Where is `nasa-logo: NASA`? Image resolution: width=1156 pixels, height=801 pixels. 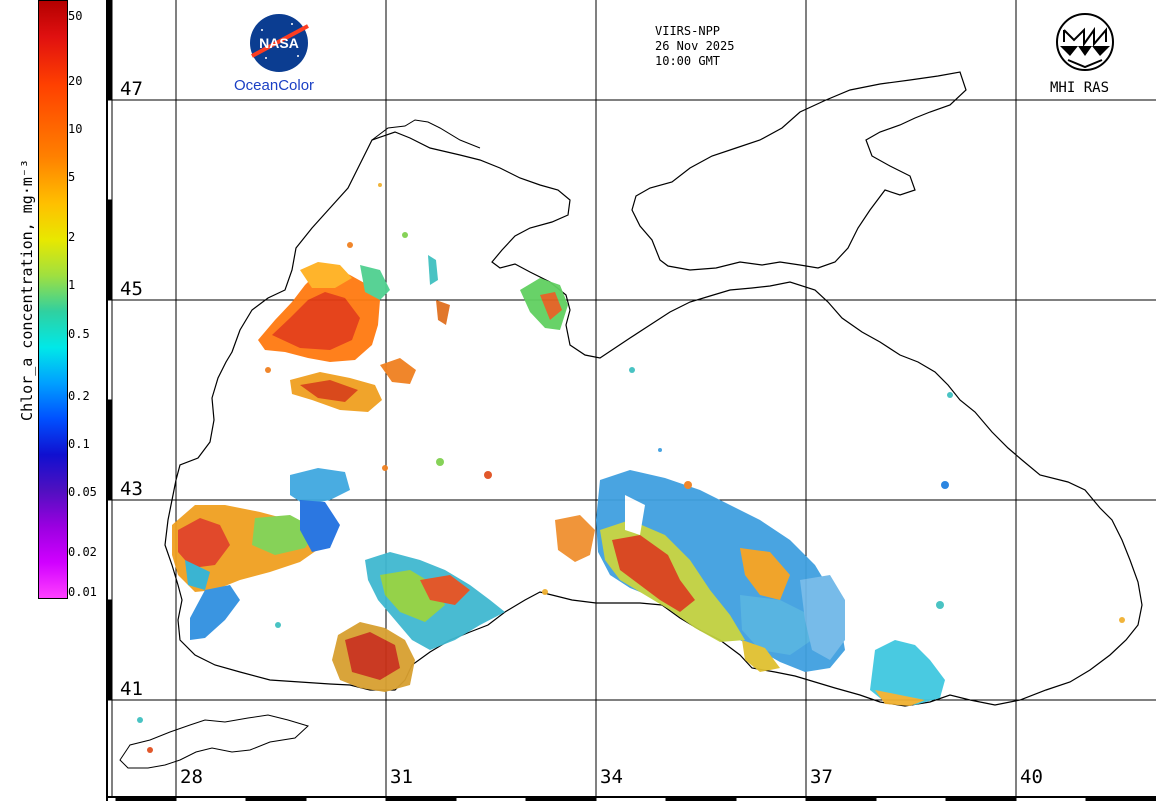
nasa-logo: NASA is located at coordinates (279, 43).